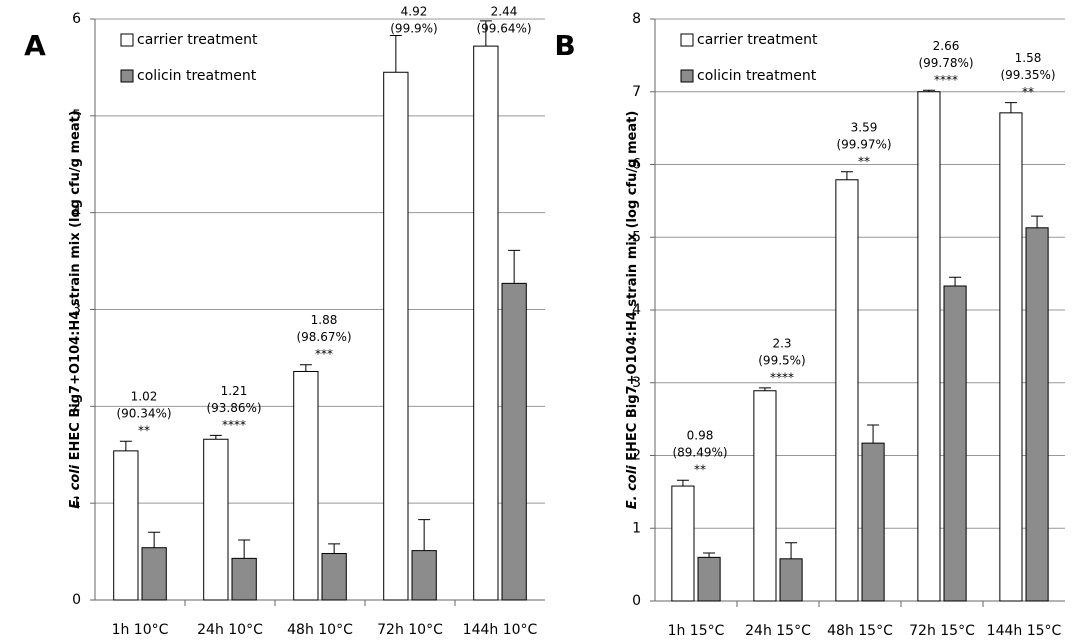 The image size is (1083, 642). What do you see at coordinates (413, 29) in the screenshot?
I see `annotation: (99.9%)` at bounding box center [413, 29].